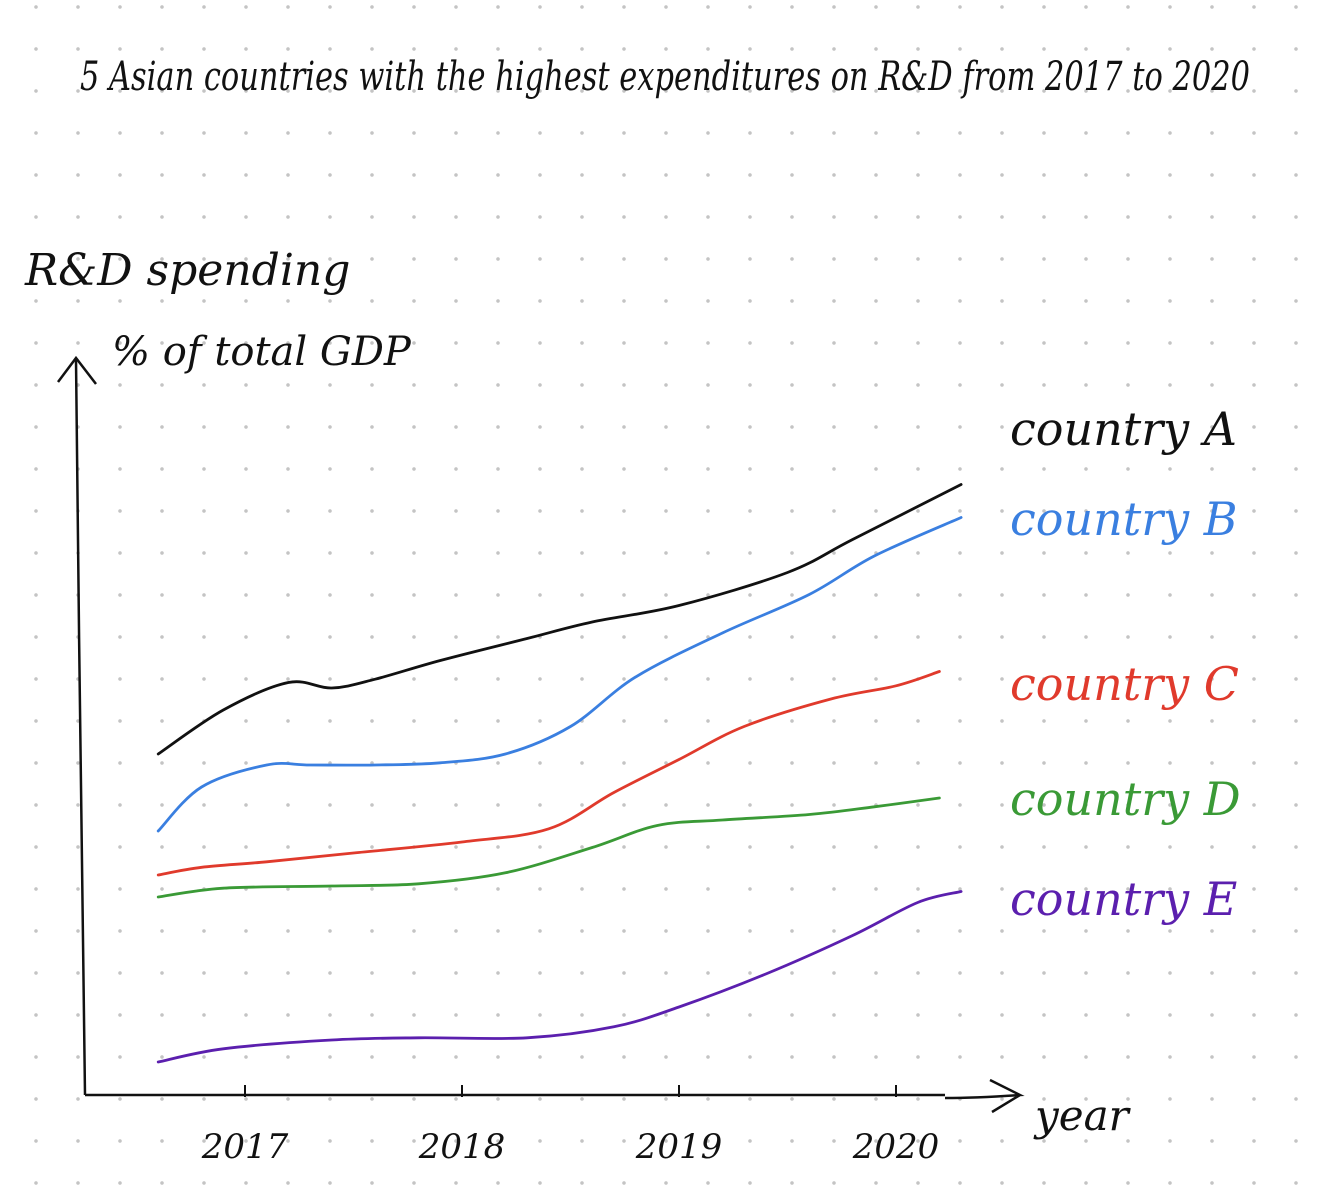 This screenshot has width=1333, height=1194. What do you see at coordinates (462, 1147) in the screenshot?
I see `x-tick-label: 2018` at bounding box center [462, 1147].